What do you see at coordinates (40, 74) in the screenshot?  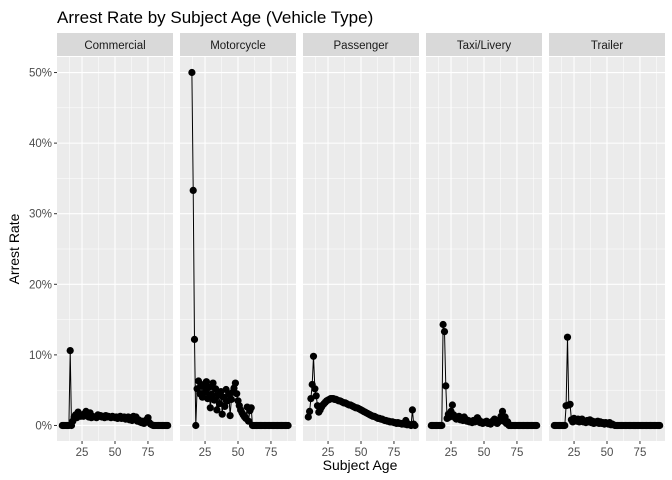 I see `y-tick-label: 50%` at bounding box center [40, 74].